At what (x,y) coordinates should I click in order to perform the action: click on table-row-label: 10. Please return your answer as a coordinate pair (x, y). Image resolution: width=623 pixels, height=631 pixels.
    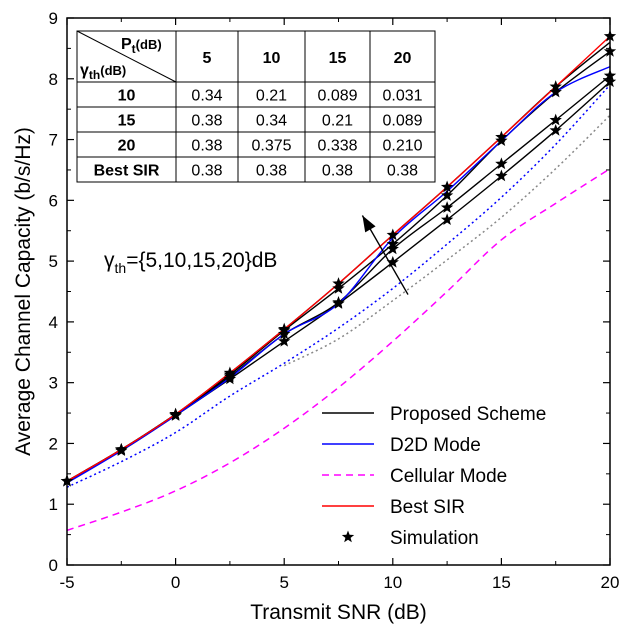
    Looking at the image, I should click on (127, 96).